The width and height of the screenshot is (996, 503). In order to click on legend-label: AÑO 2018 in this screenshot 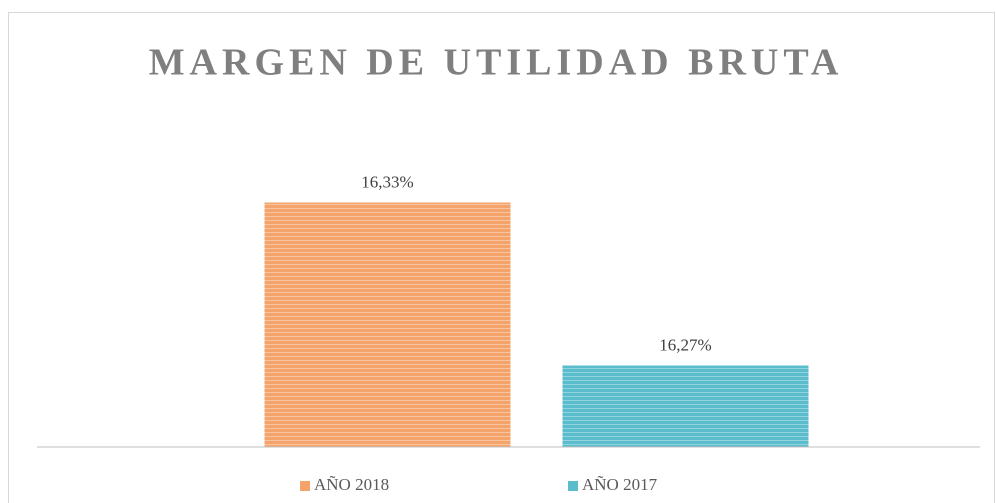, I will do `click(351, 484)`.